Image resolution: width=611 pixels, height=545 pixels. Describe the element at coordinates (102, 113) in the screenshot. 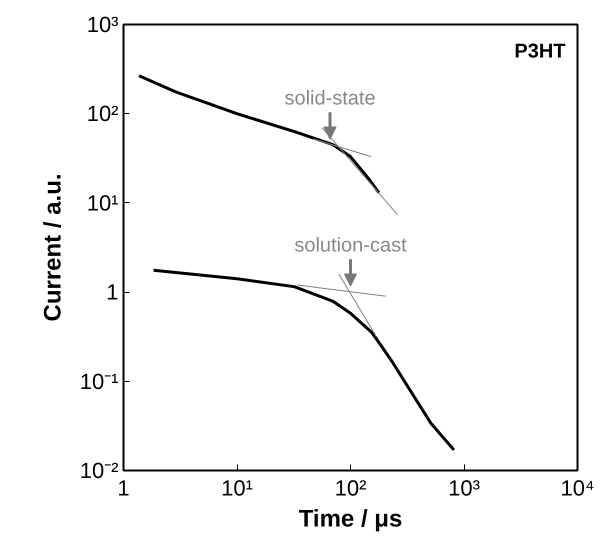

I see `y-tick-label: 10²` at that location.